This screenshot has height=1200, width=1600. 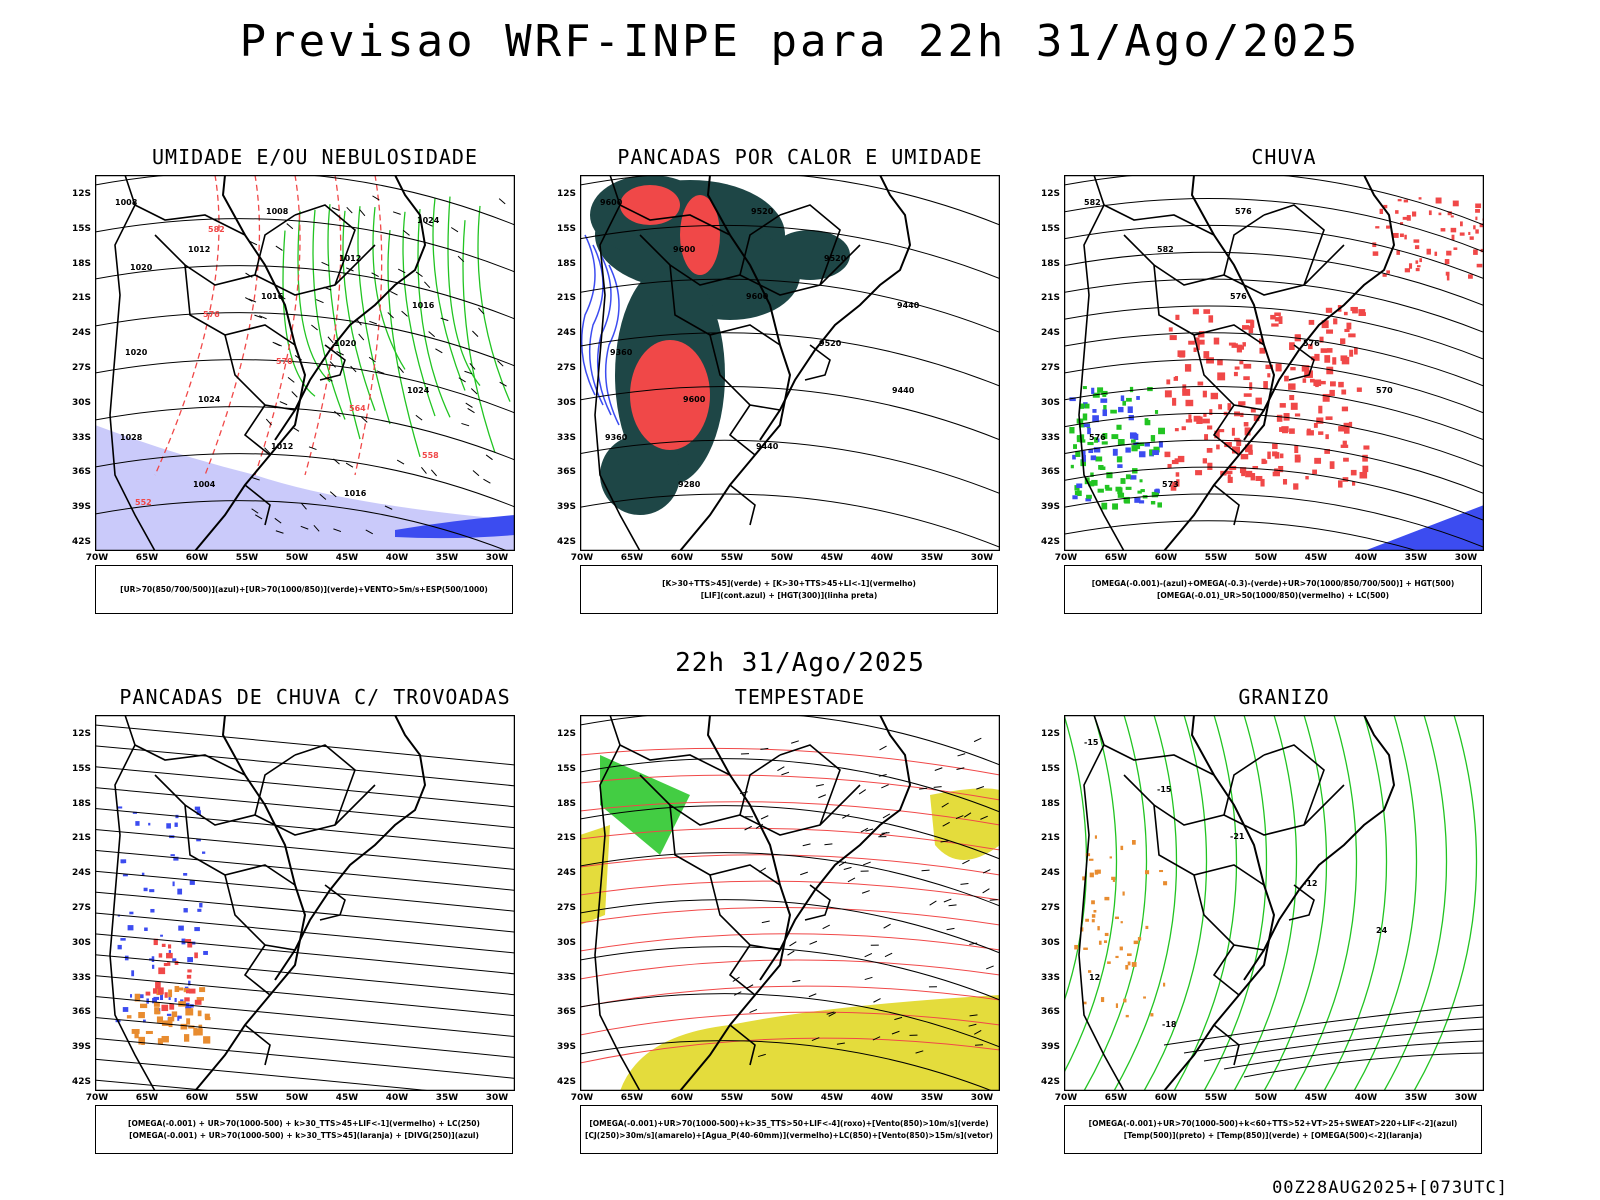 I want to click on contour-label: 1024, so click(x=428, y=220).